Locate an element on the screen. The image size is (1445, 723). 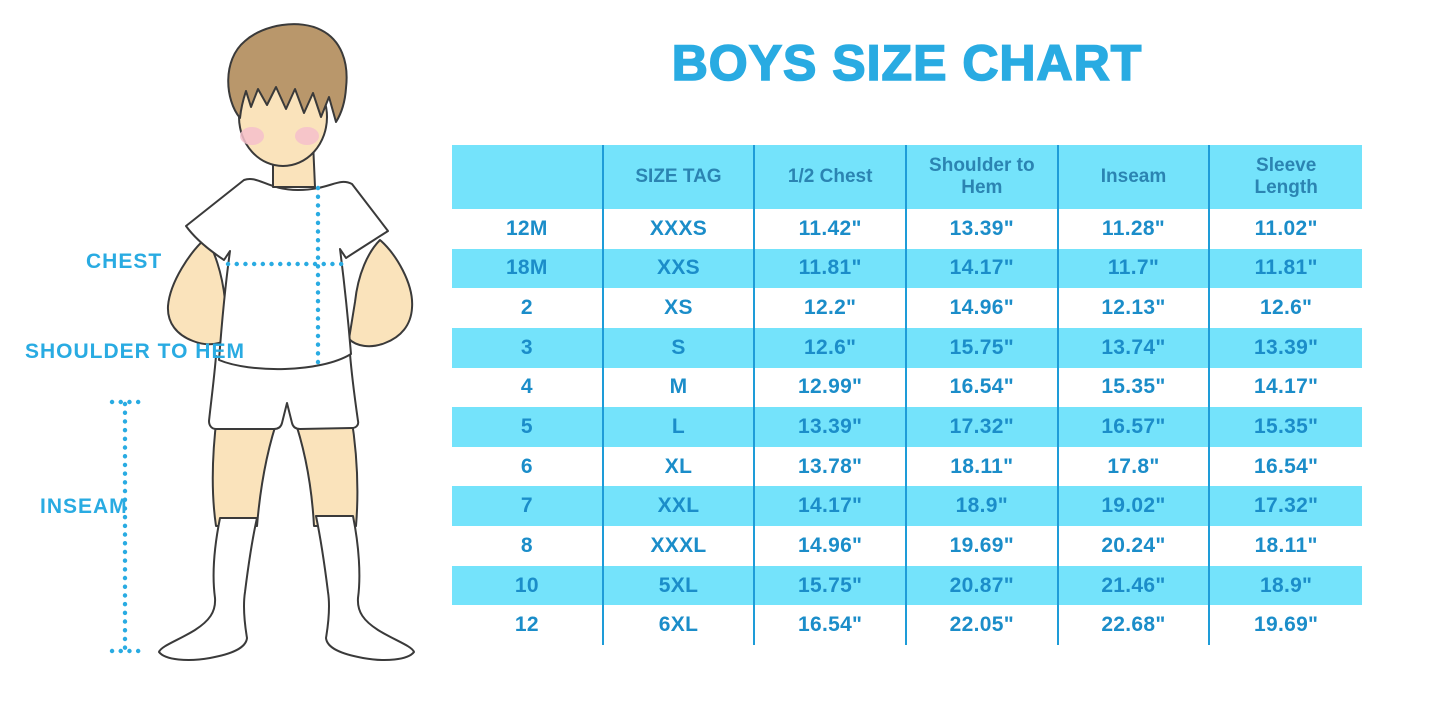
table-cell: 12.99" is located at coordinates (831, 387).